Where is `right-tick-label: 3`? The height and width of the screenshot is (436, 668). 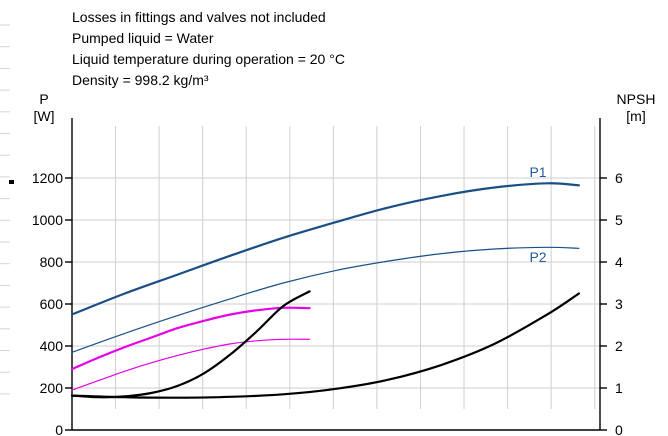 right-tick-label: 3 is located at coordinates (619, 304).